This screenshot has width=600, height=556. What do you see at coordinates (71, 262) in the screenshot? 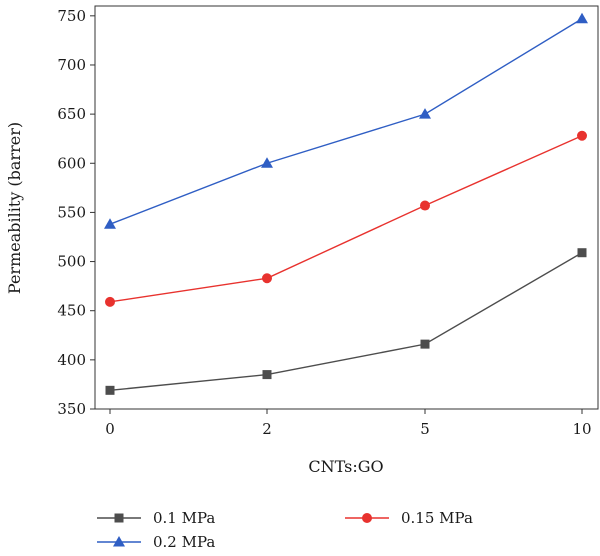
I see `y-tick-label: 500` at bounding box center [71, 262].